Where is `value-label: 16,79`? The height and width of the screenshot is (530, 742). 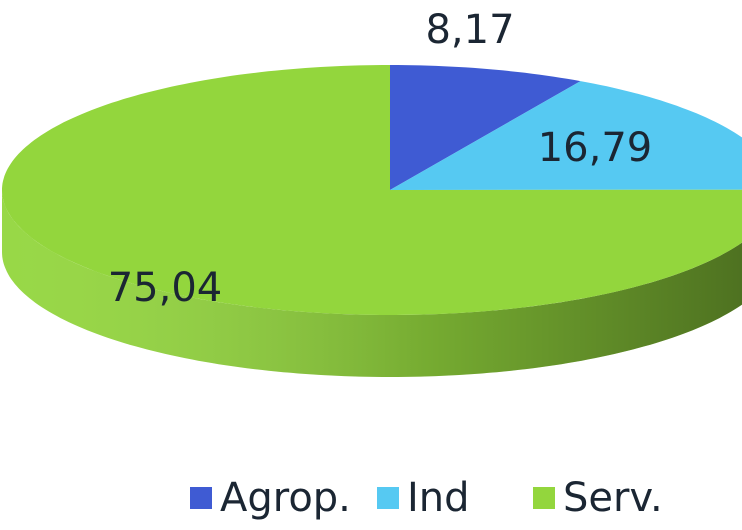 value-label: 16,79 is located at coordinates (595, 148).